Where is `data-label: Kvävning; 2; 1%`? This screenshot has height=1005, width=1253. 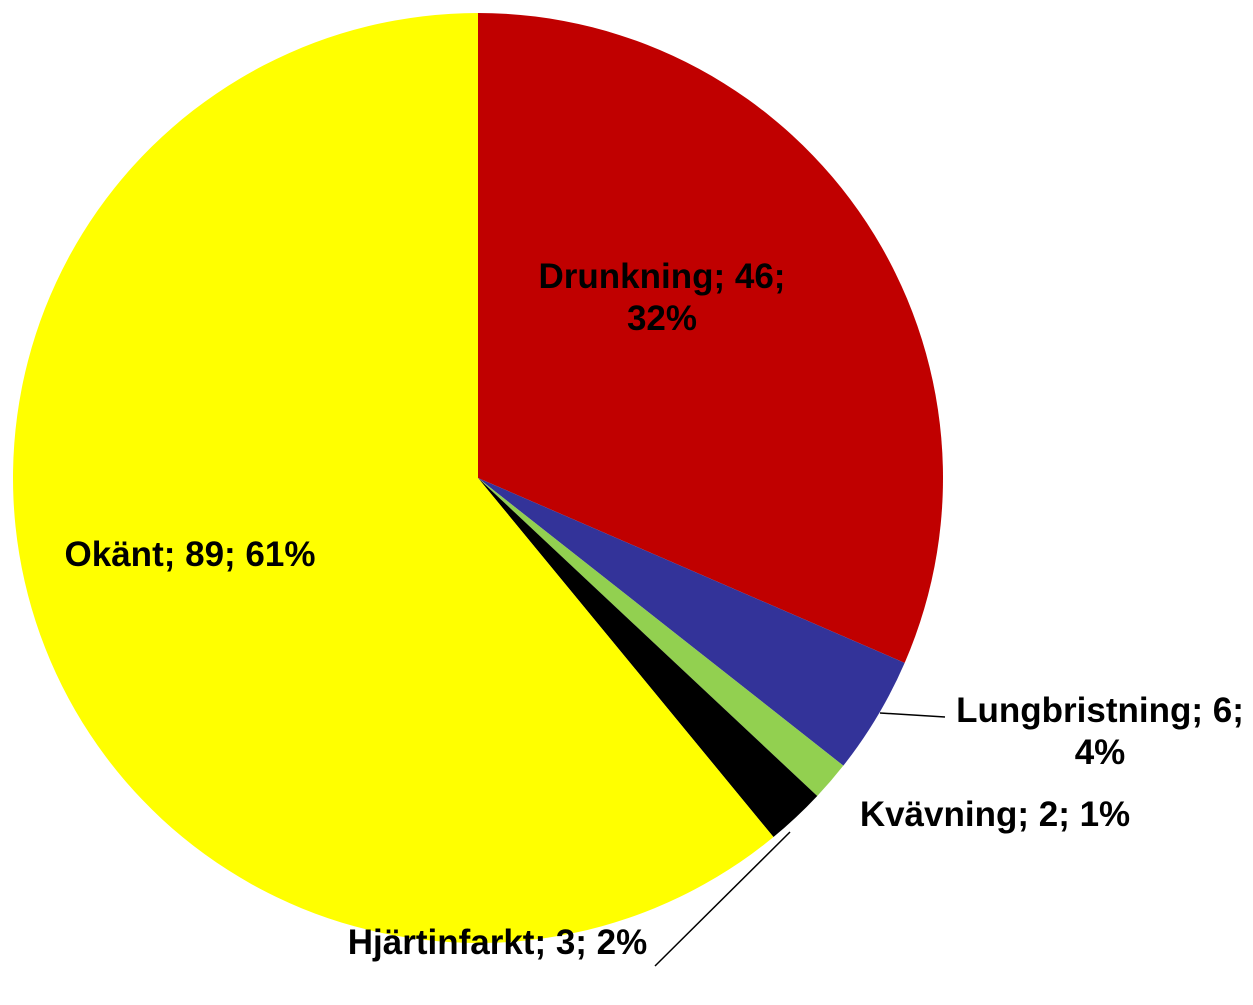 data-label: Kvävning; 2; 1% is located at coordinates (995, 814).